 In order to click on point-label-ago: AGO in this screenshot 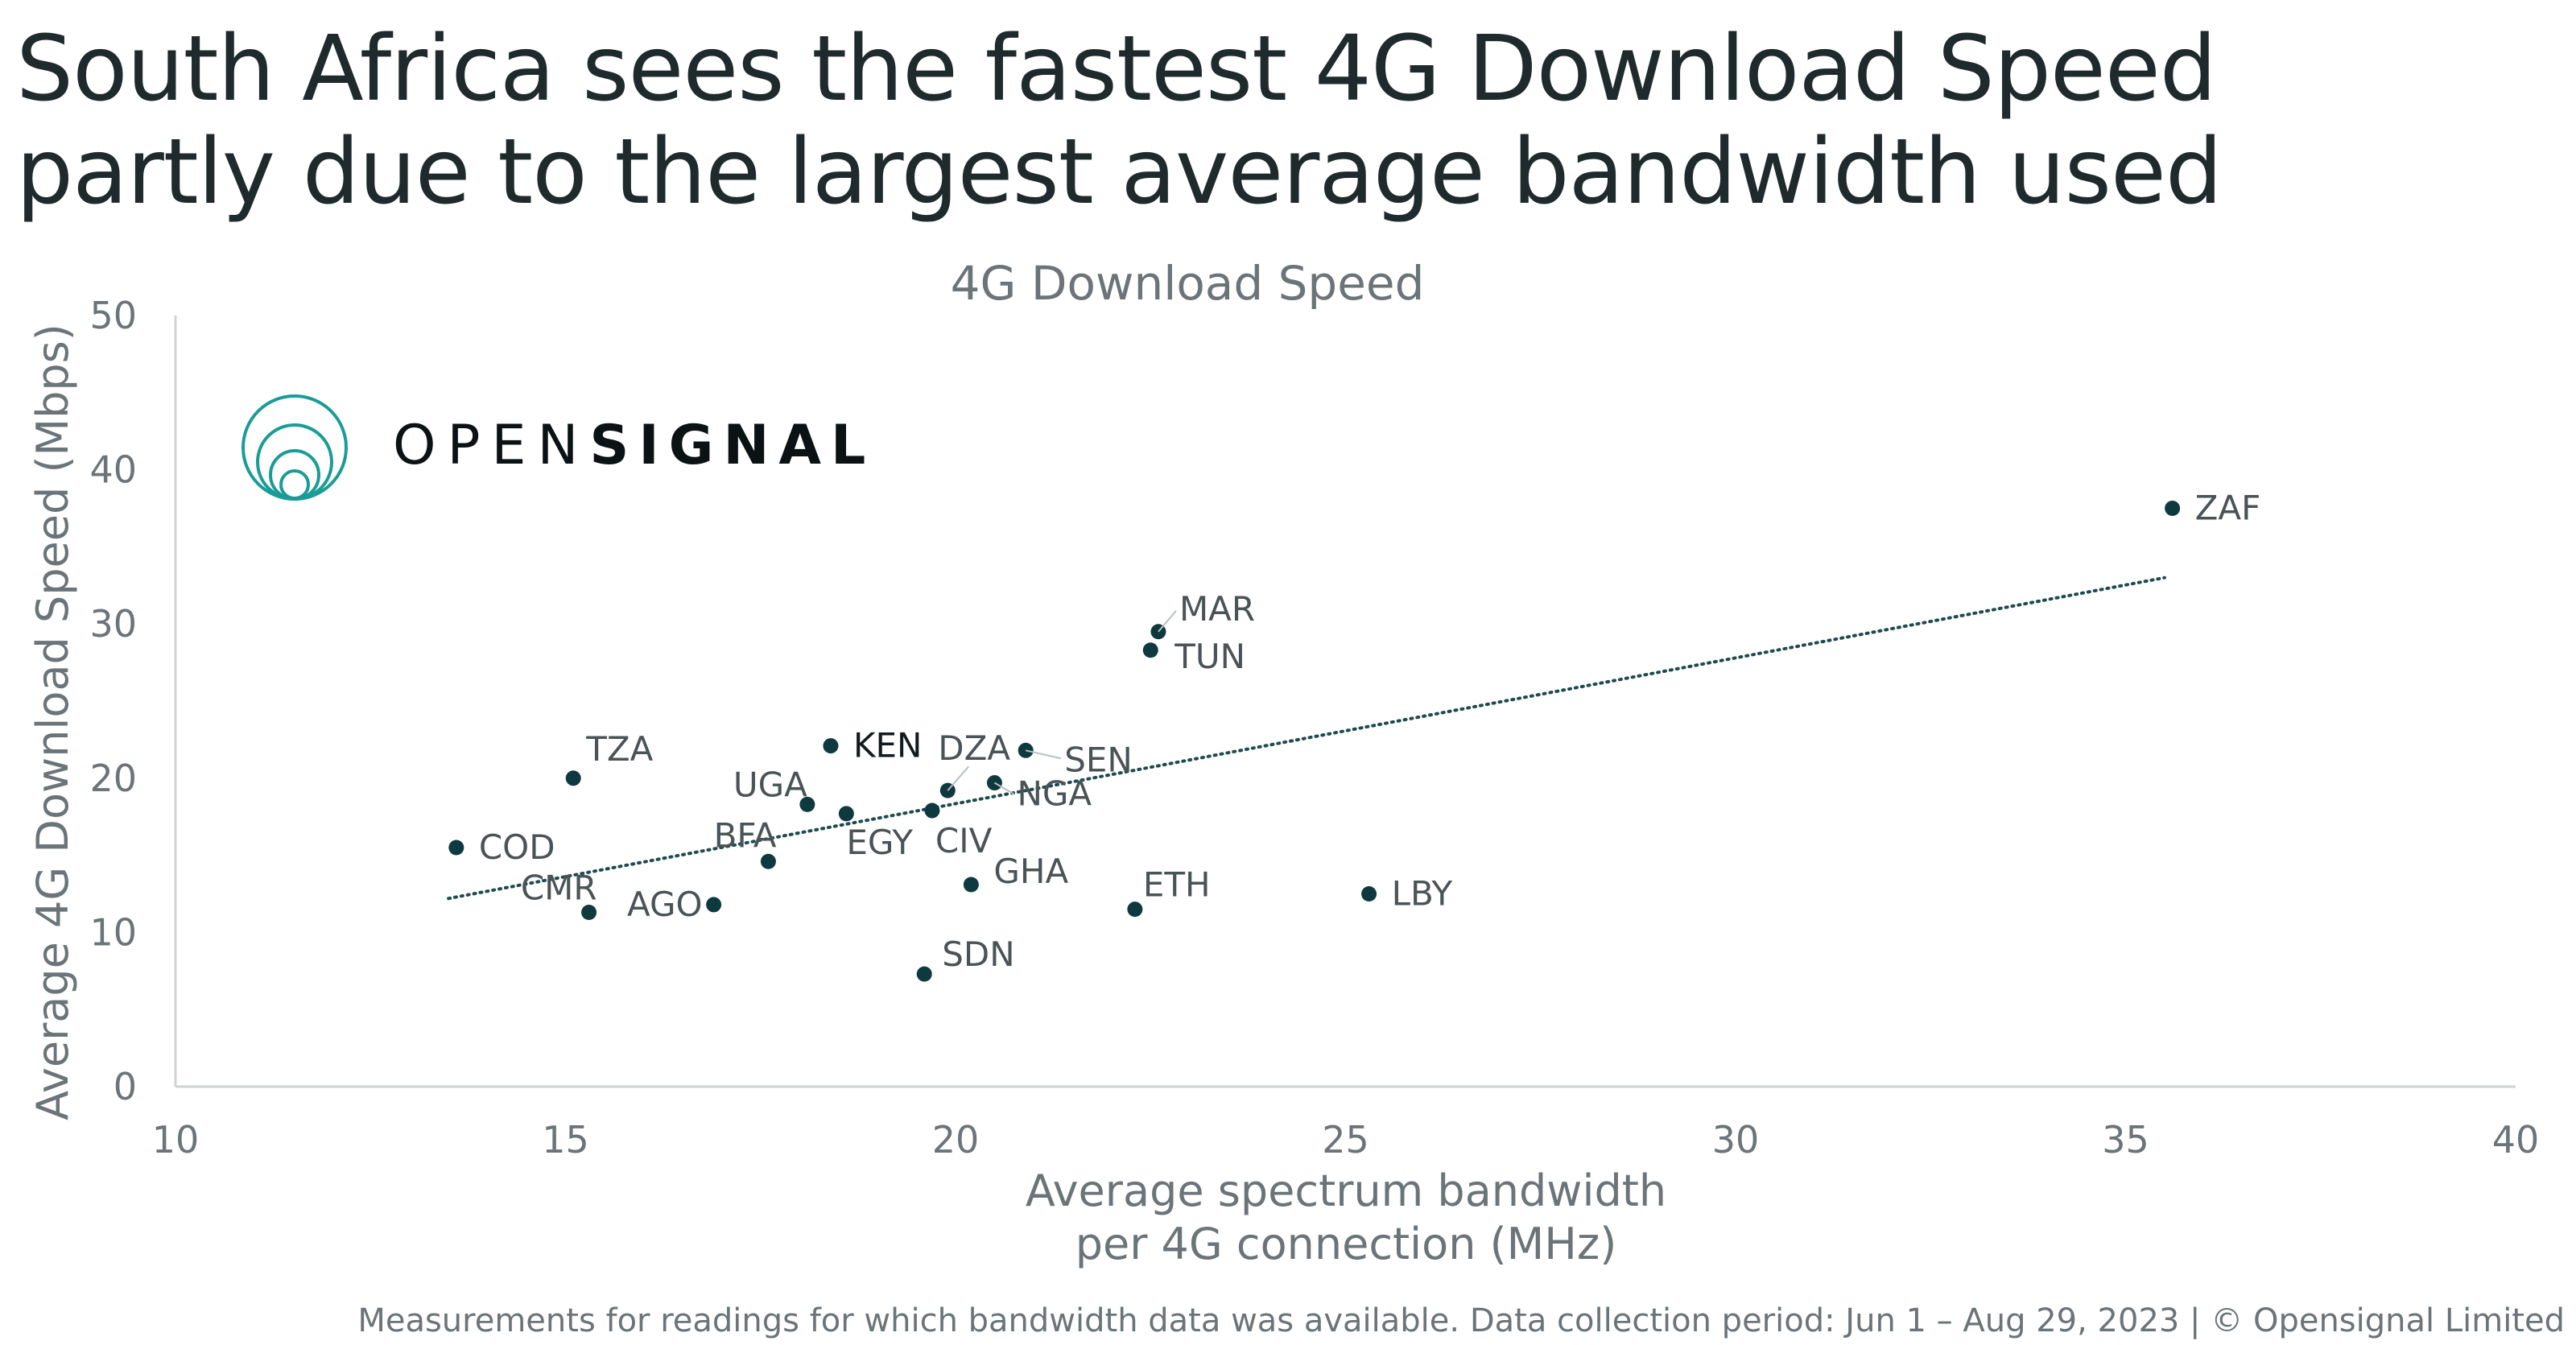, I will do `click(665, 904)`.